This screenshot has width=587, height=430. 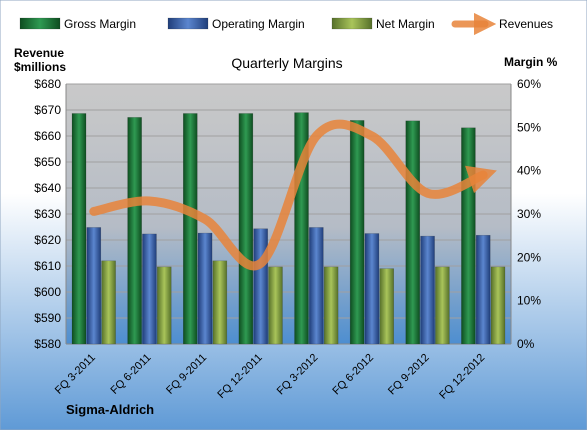 What do you see at coordinates (529, 214) in the screenshot?
I see `y-tick-label-right: 30%` at bounding box center [529, 214].